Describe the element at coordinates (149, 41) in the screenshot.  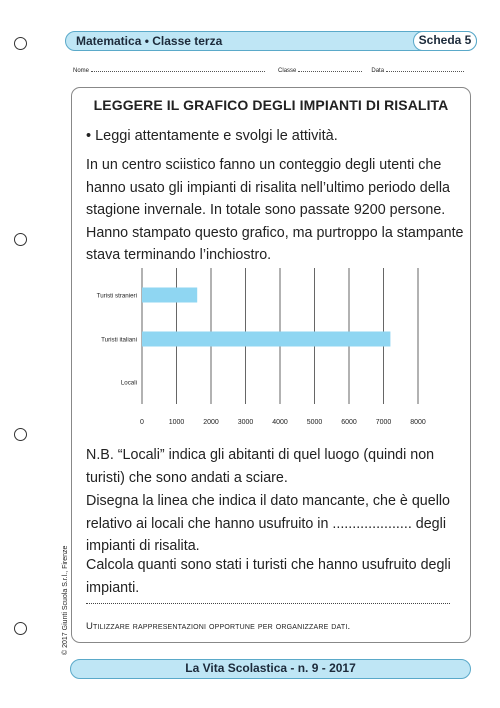
I see `subject-label: Matematica • Classe terza` at that location.